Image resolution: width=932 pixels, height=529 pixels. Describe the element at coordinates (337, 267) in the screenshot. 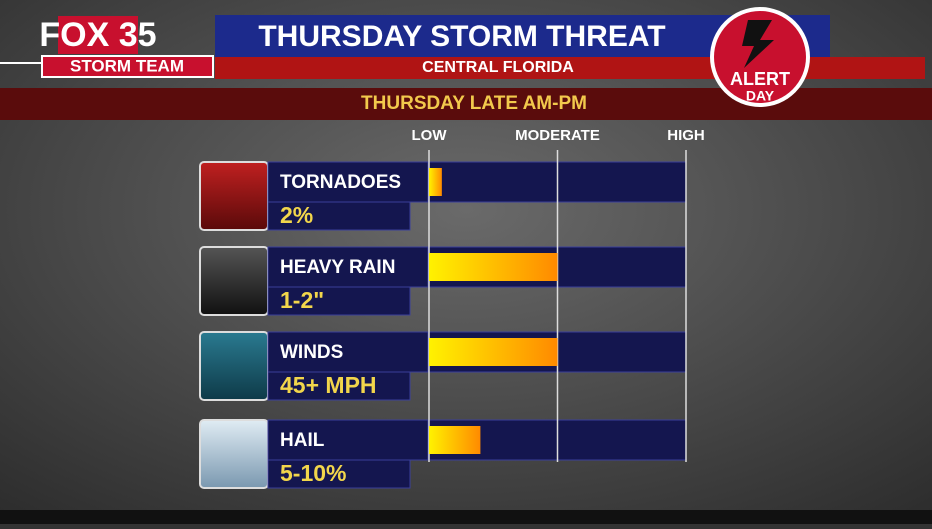

I see `category-label: HEAVY RAIN` at that location.